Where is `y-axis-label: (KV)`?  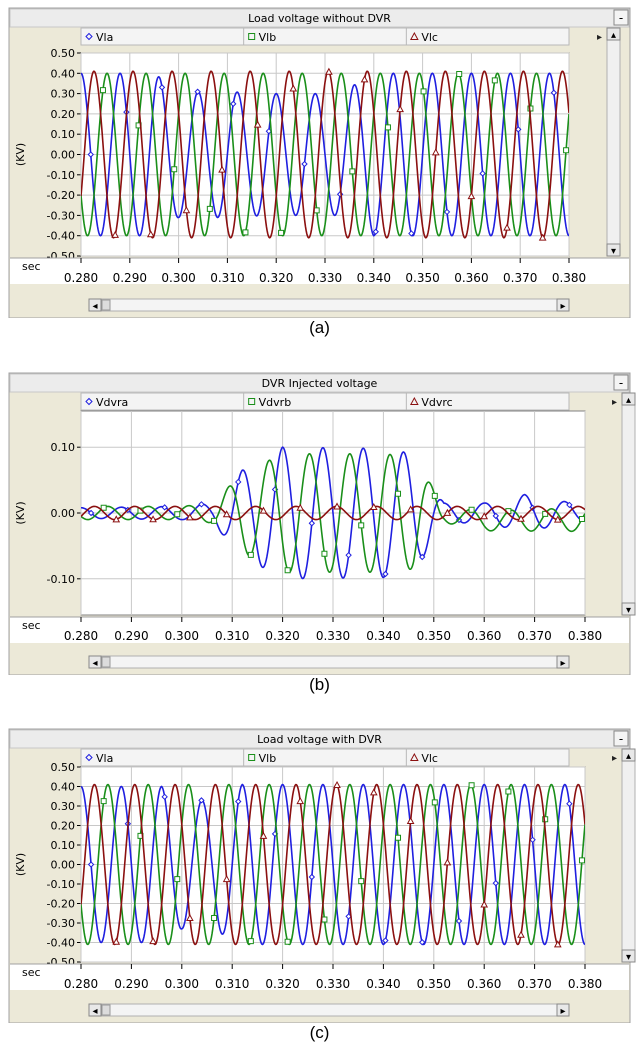 y-axis-label: (KV) is located at coordinates (20, 512).